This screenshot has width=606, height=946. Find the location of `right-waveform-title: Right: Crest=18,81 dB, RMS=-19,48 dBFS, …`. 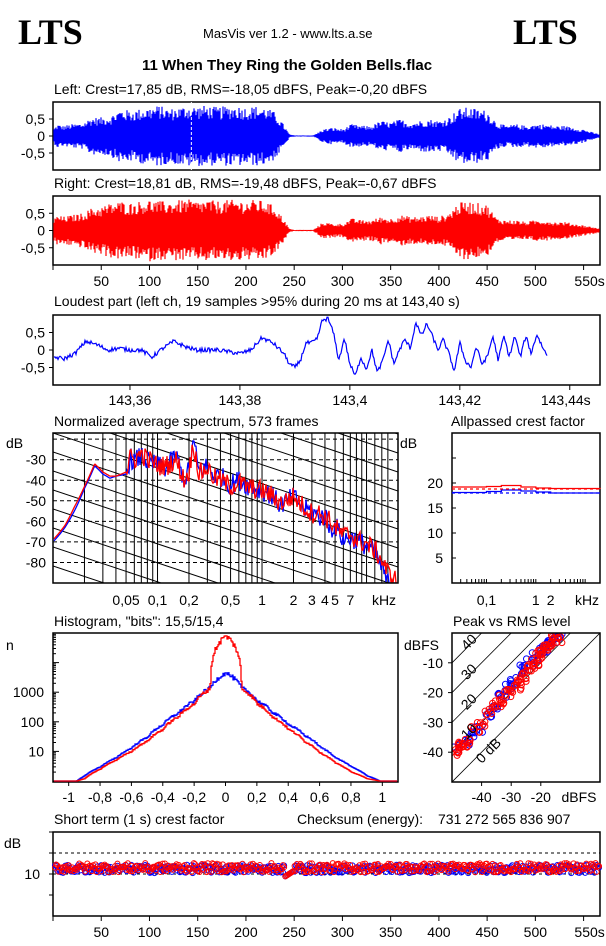

right-waveform-title: Right: Crest=18,81 dB, RMS=-19,48 dBFS, … is located at coordinates (245, 183).